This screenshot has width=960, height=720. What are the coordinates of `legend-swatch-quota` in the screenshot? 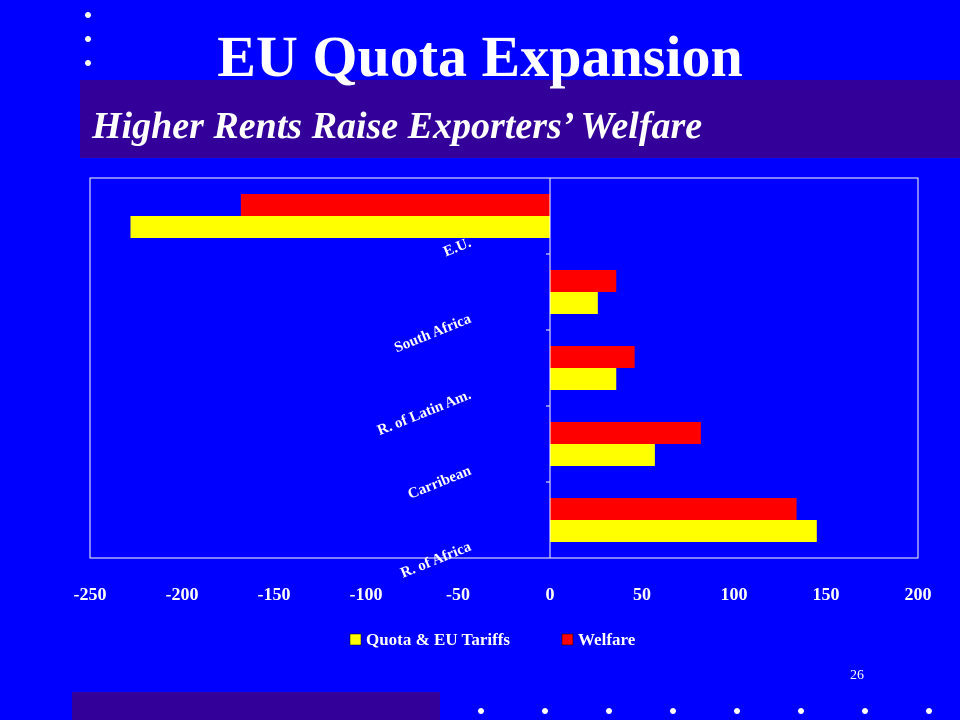 It's located at (355, 639).